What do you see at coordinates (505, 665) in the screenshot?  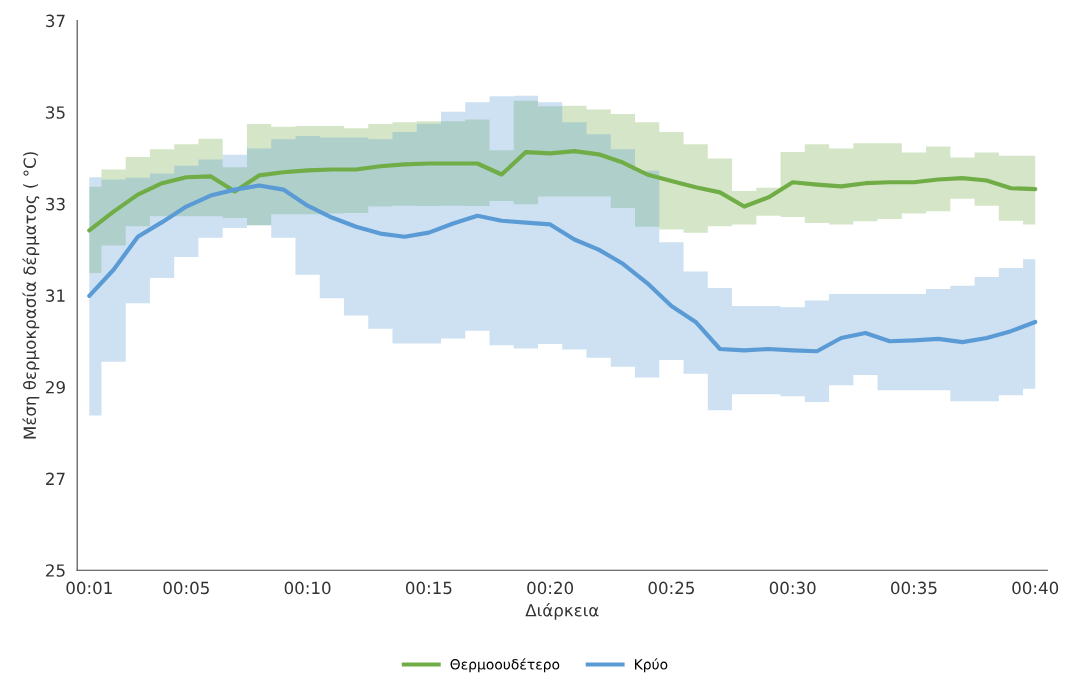 I see `legend-label: Θερμοουδέτερο` at bounding box center [505, 665].